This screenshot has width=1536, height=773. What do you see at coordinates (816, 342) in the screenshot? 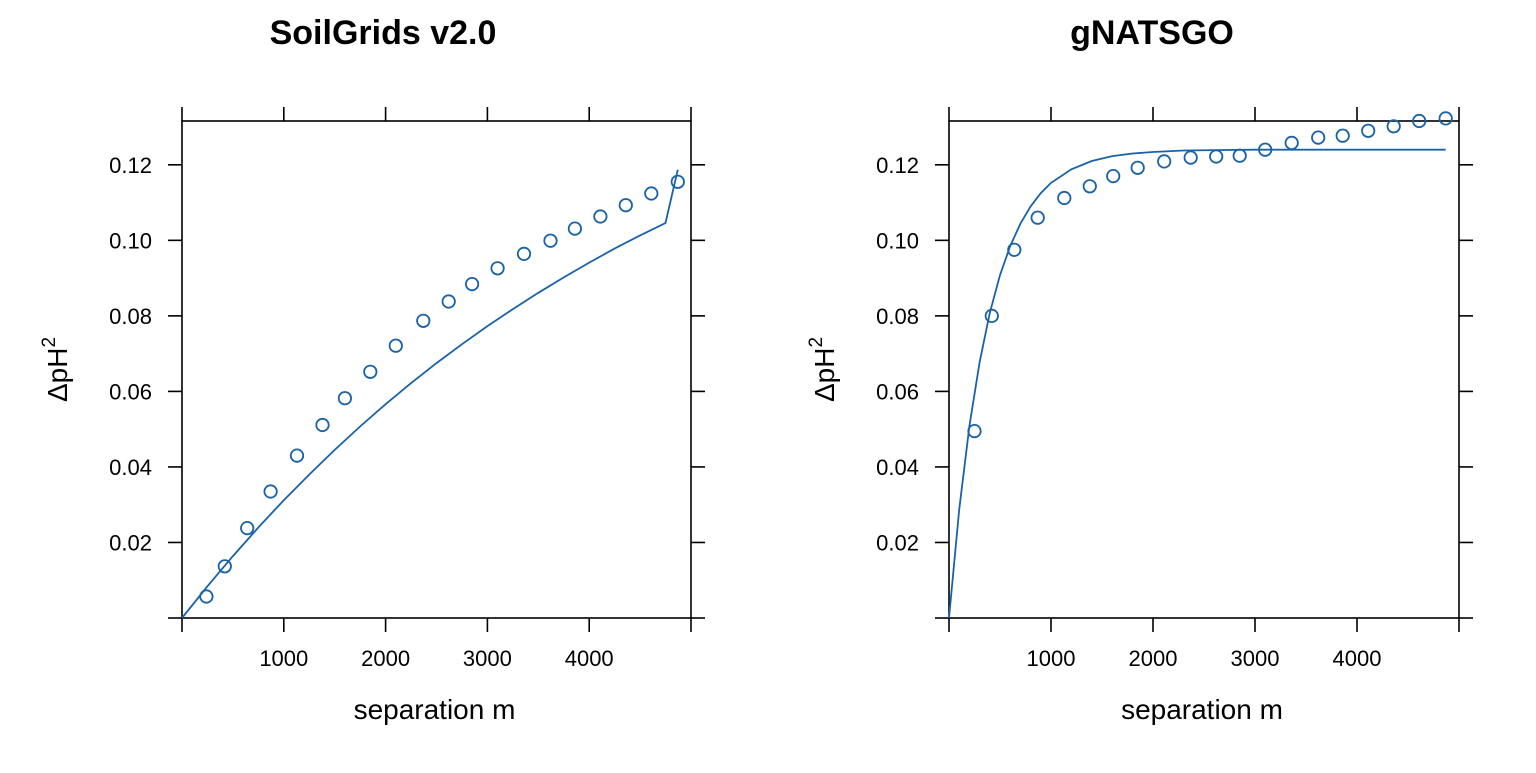
I see `panel-2-y-axis-label-superscript: 2` at bounding box center [816, 342].